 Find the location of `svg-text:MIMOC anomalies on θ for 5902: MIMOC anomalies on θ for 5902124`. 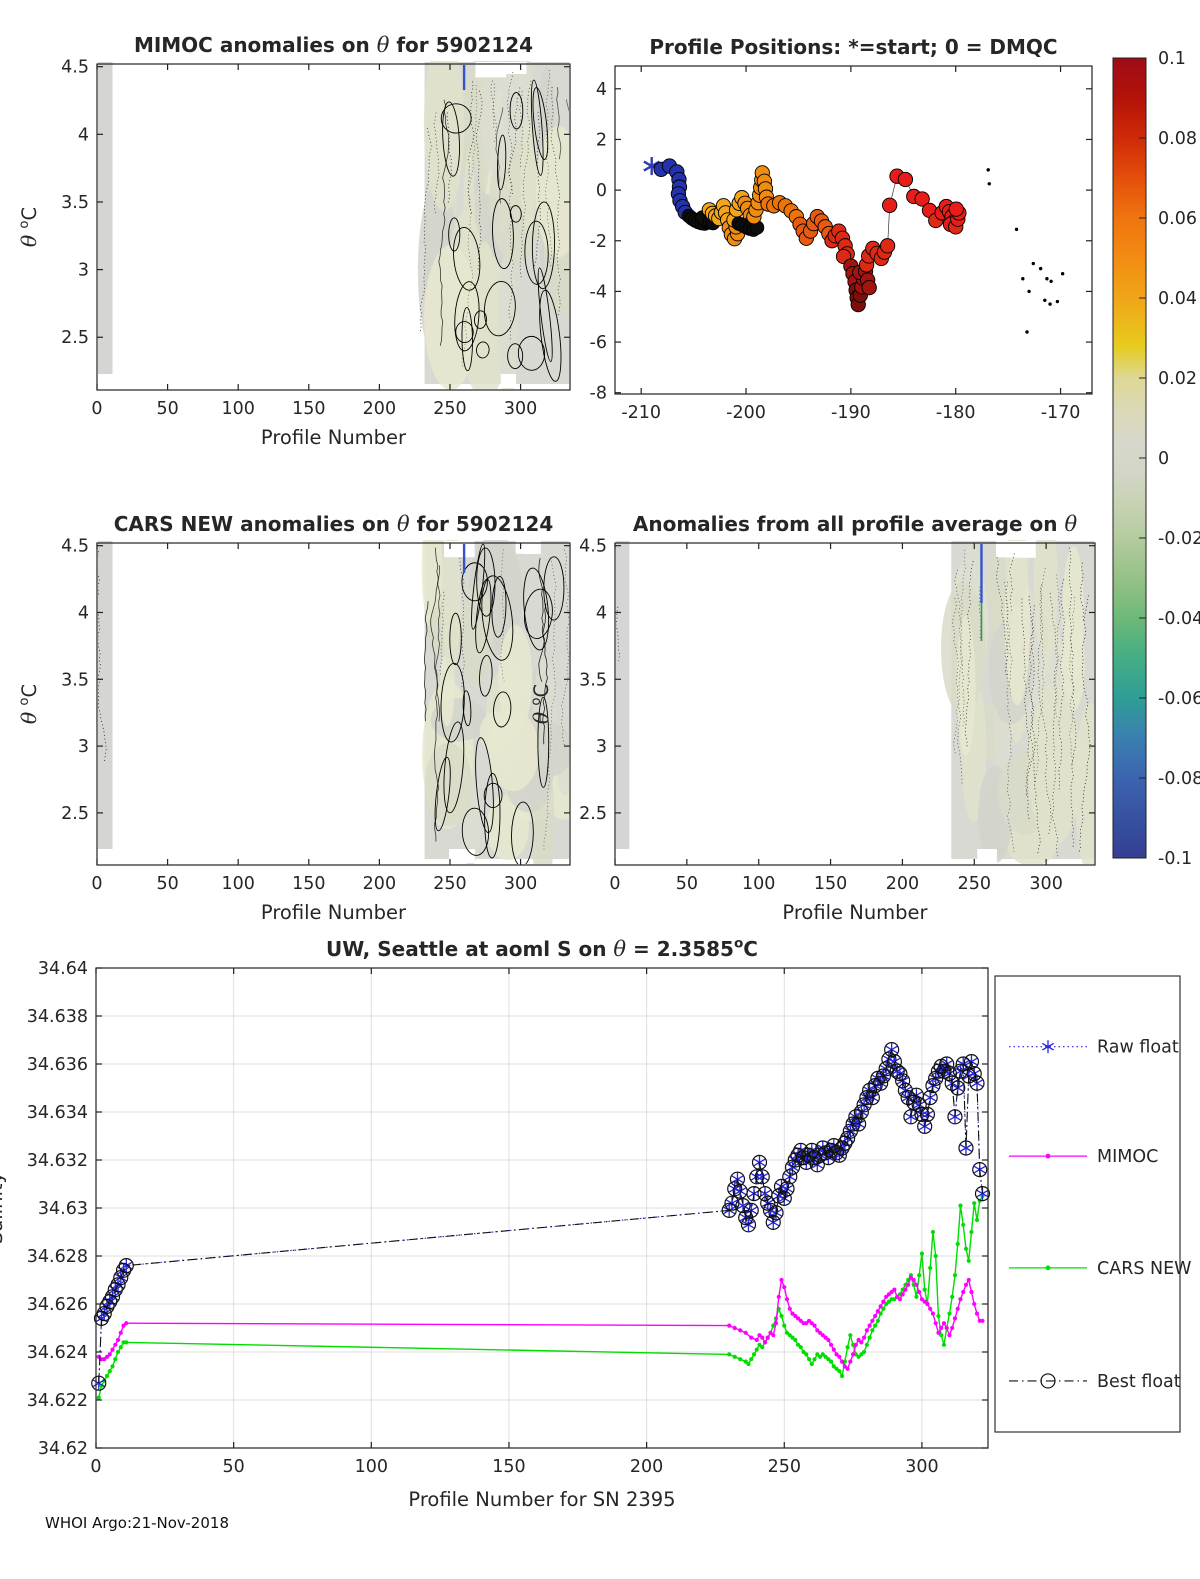

svg-text:MIMOC anomalies on θ for 5902: MIMOC anomalies on θ for 5902124 is located at coordinates (333, 45).